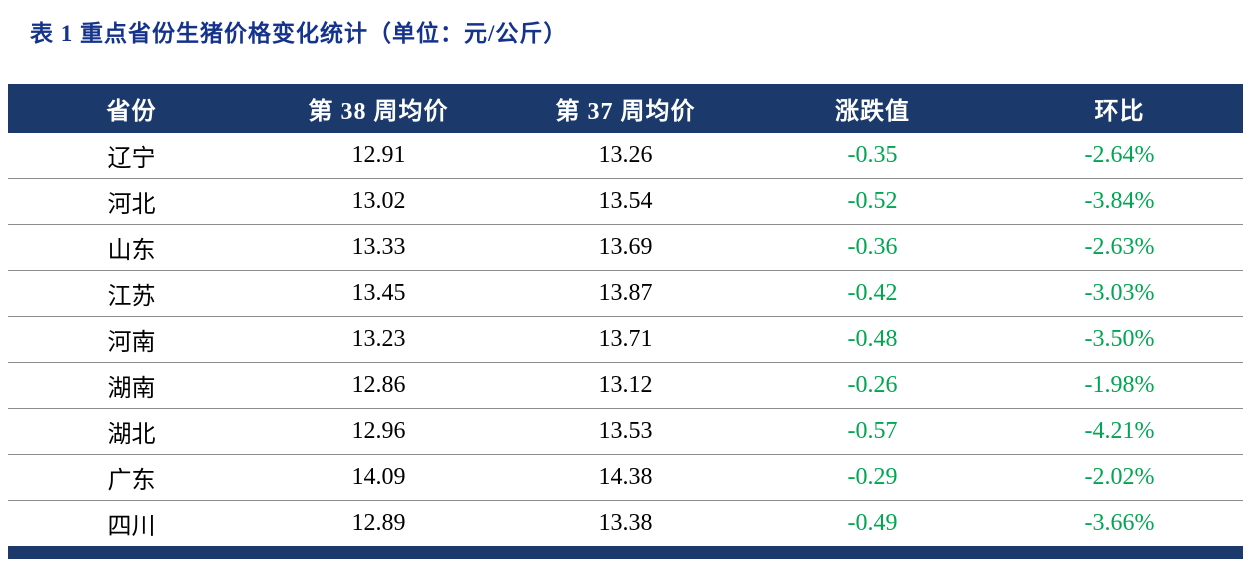 Image resolution: width=1251 pixels, height=573 pixels. What do you see at coordinates (872, 477) in the screenshot?
I see `change-cell: -0.29` at bounding box center [872, 477].